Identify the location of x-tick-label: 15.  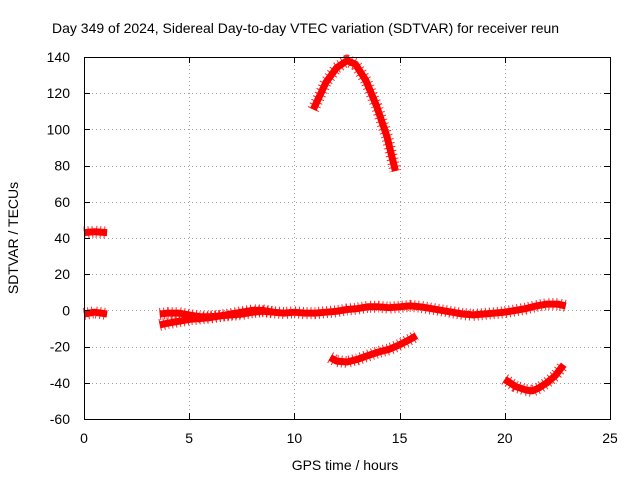
(400, 438).